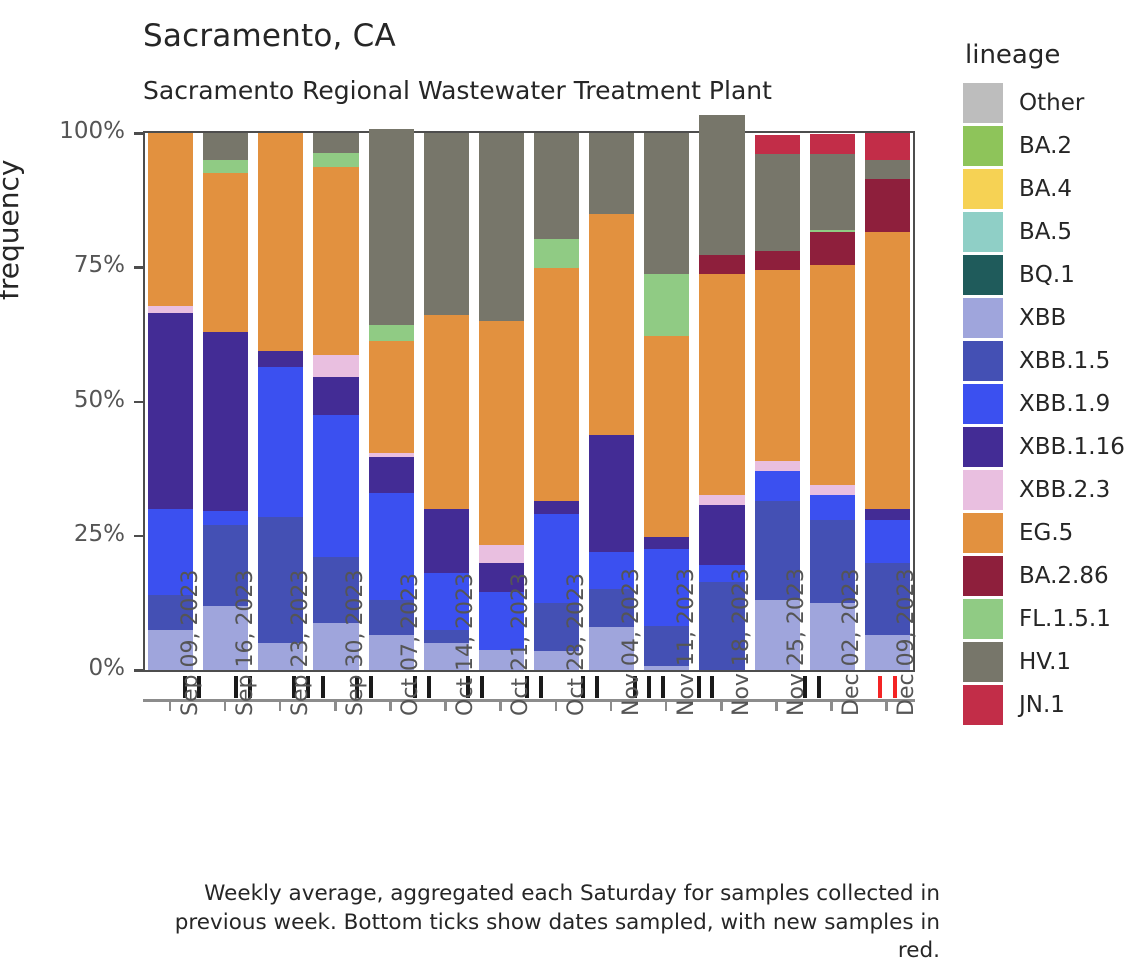 Image resolution: width=1148 pixels, height=972 pixels. Describe the element at coordinates (1055, 360) in the screenshot. I see `legend-item: XBB.1.5` at that location.